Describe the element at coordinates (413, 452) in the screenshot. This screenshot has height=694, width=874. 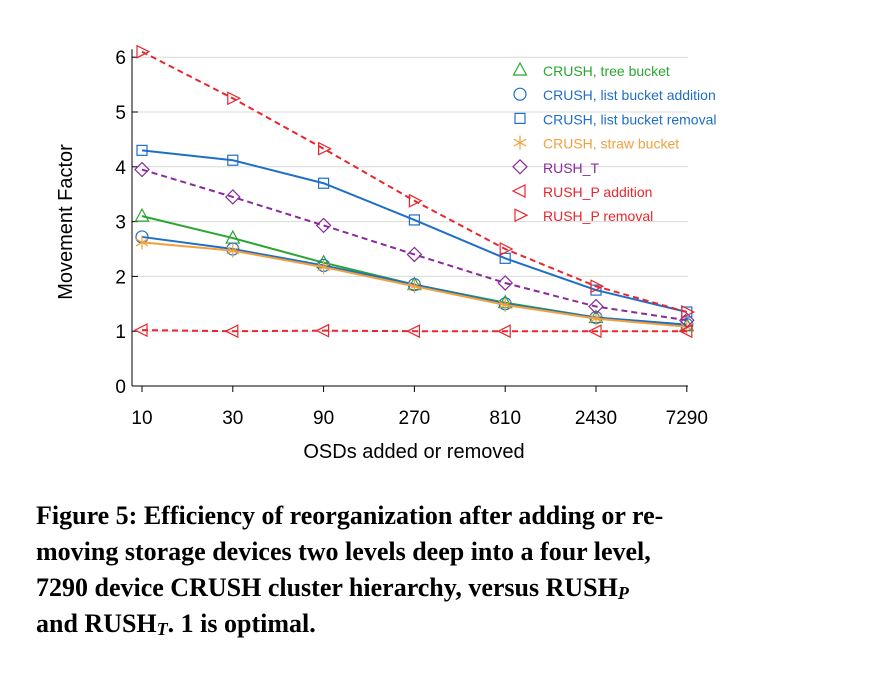
I see `x-axis-title: OSDs added or removed` at that location.